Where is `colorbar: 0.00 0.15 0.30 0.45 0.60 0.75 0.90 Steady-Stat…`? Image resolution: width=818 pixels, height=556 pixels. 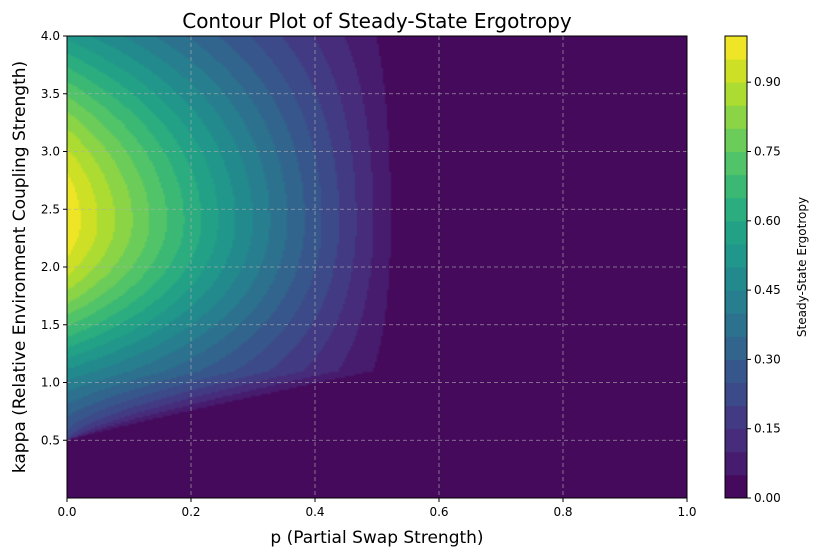 colorbar: 0.00 0.15 0.30 0.45 0.60 0.75 0.90 Steady-Stat… is located at coordinates (766, 270).